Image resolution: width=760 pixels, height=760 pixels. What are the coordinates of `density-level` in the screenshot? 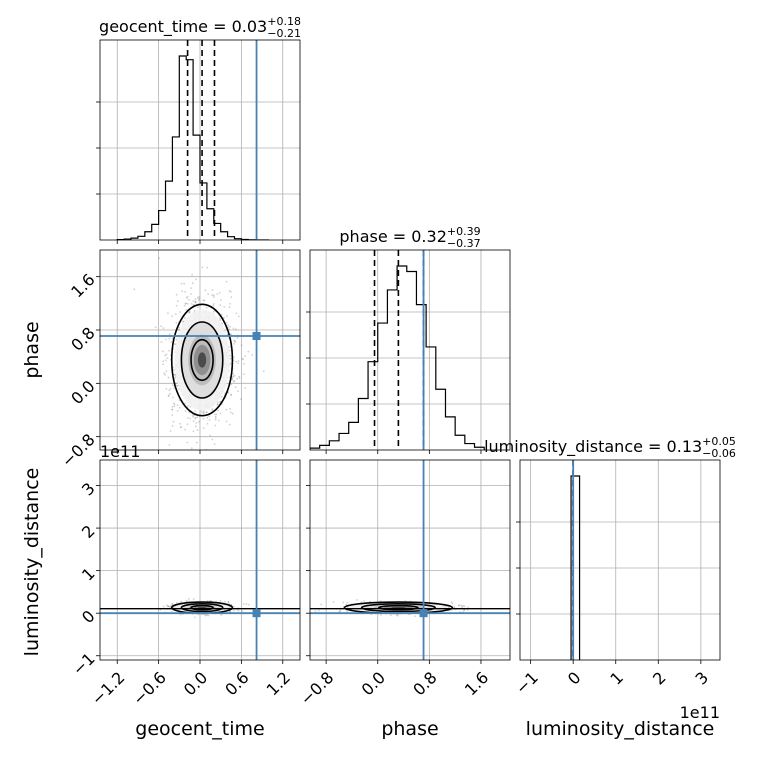 It's located at (202, 360).